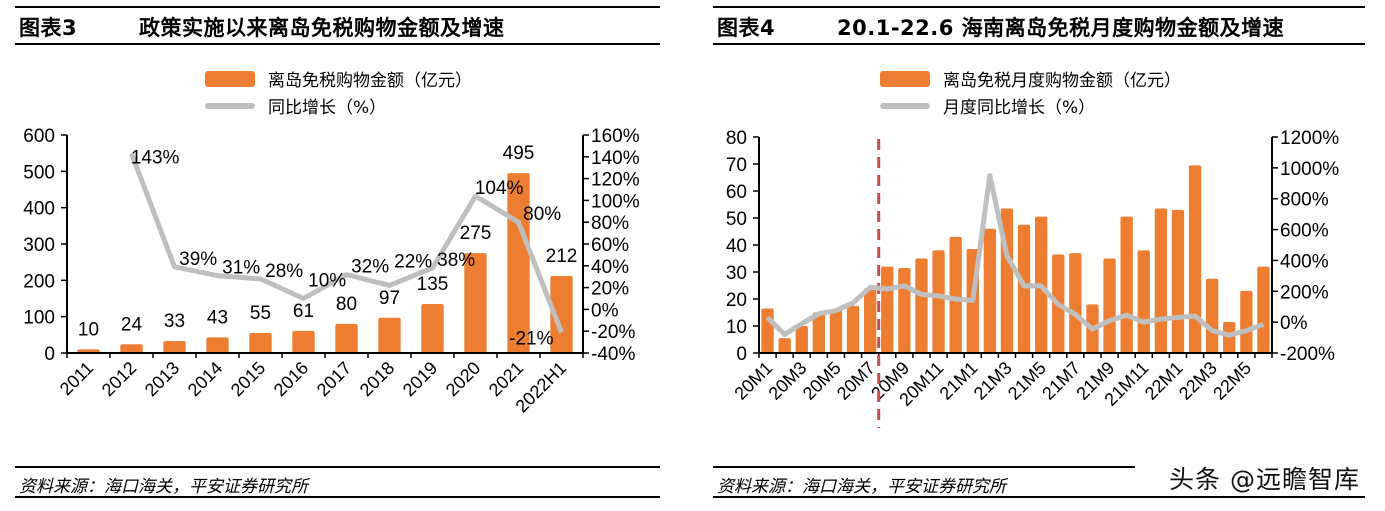 This screenshot has height=511, width=1385. Describe the element at coordinates (1027, 381) in the screenshot. I see `x-tick-label: 21M5` at that location.